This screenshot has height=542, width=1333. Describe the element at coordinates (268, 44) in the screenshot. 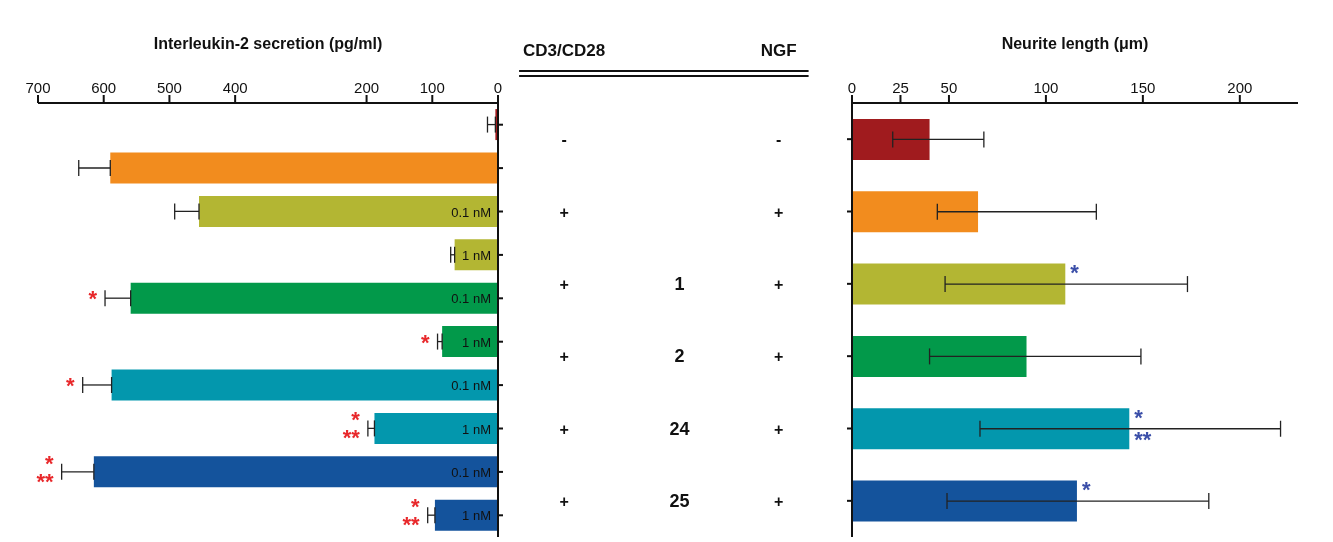

I see `x-axis-title: Interleukin-2 secretion (pg/ml)` at that location.